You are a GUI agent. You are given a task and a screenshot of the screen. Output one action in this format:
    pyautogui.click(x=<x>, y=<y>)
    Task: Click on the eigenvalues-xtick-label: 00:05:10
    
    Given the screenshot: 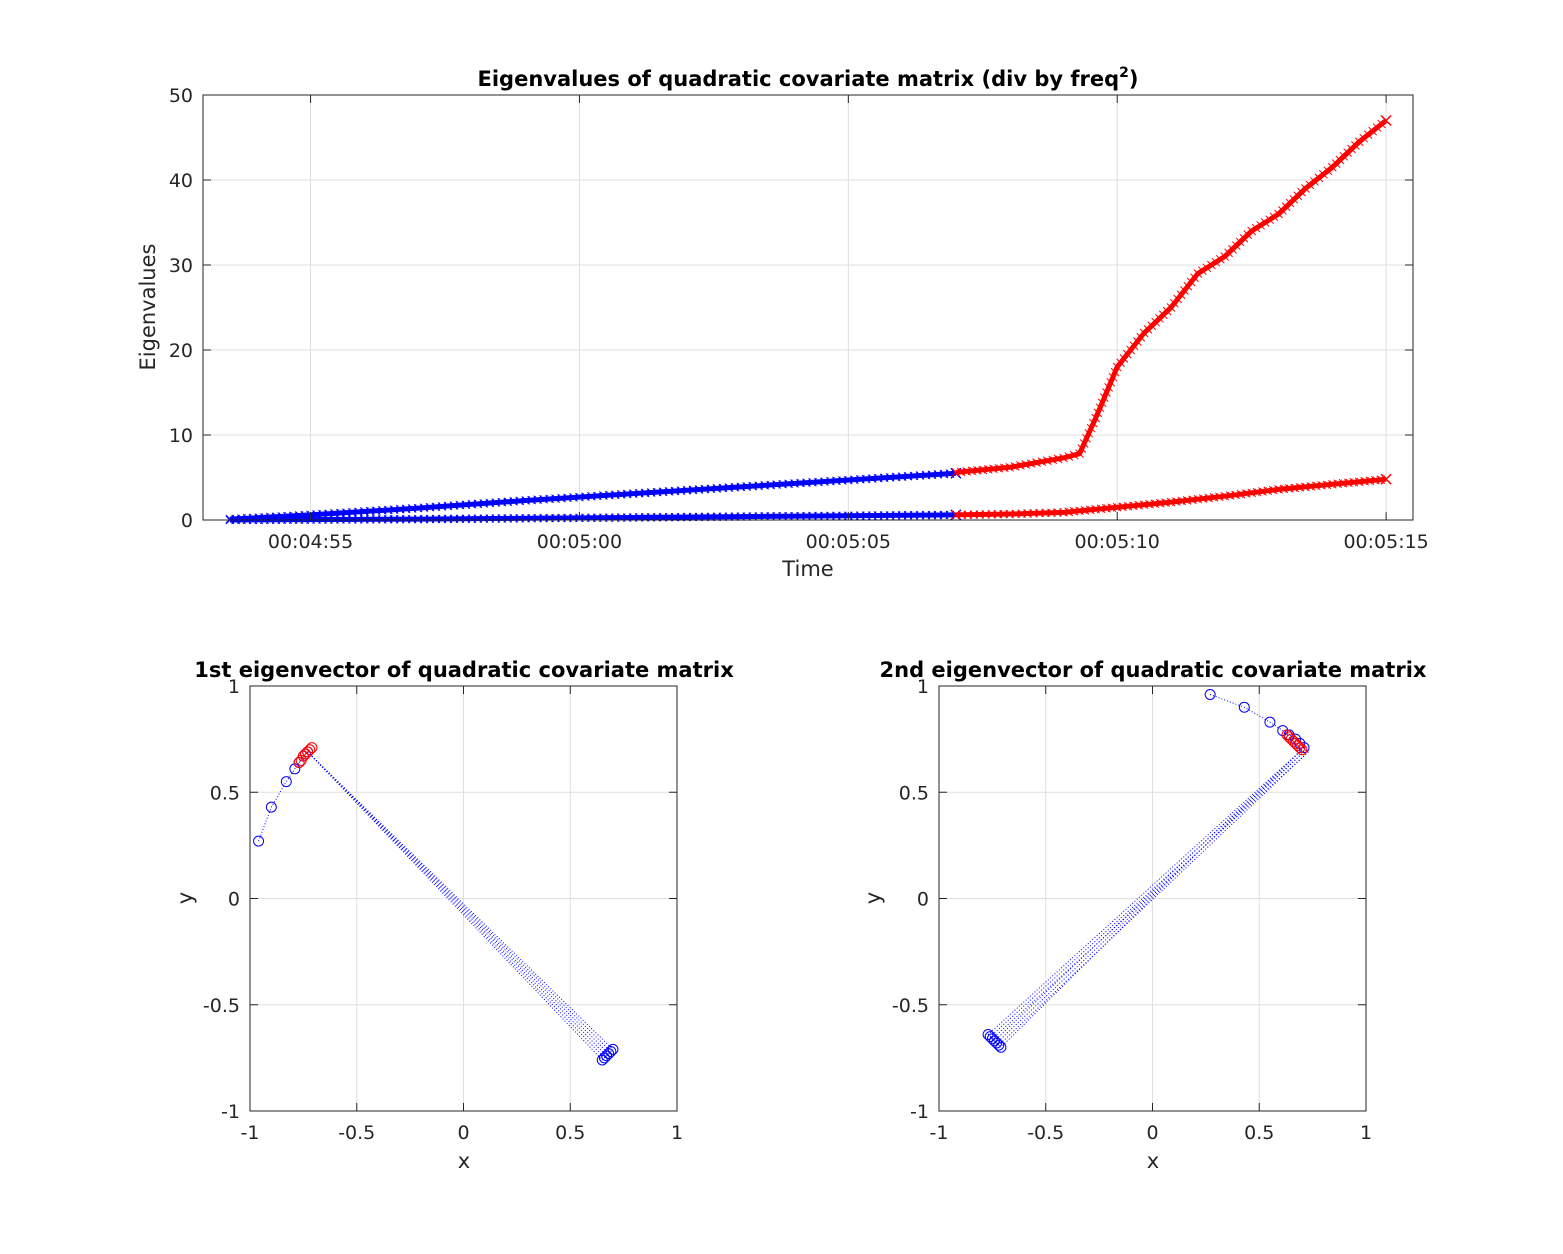 What is the action you would take?
    pyautogui.click(x=1117, y=542)
    